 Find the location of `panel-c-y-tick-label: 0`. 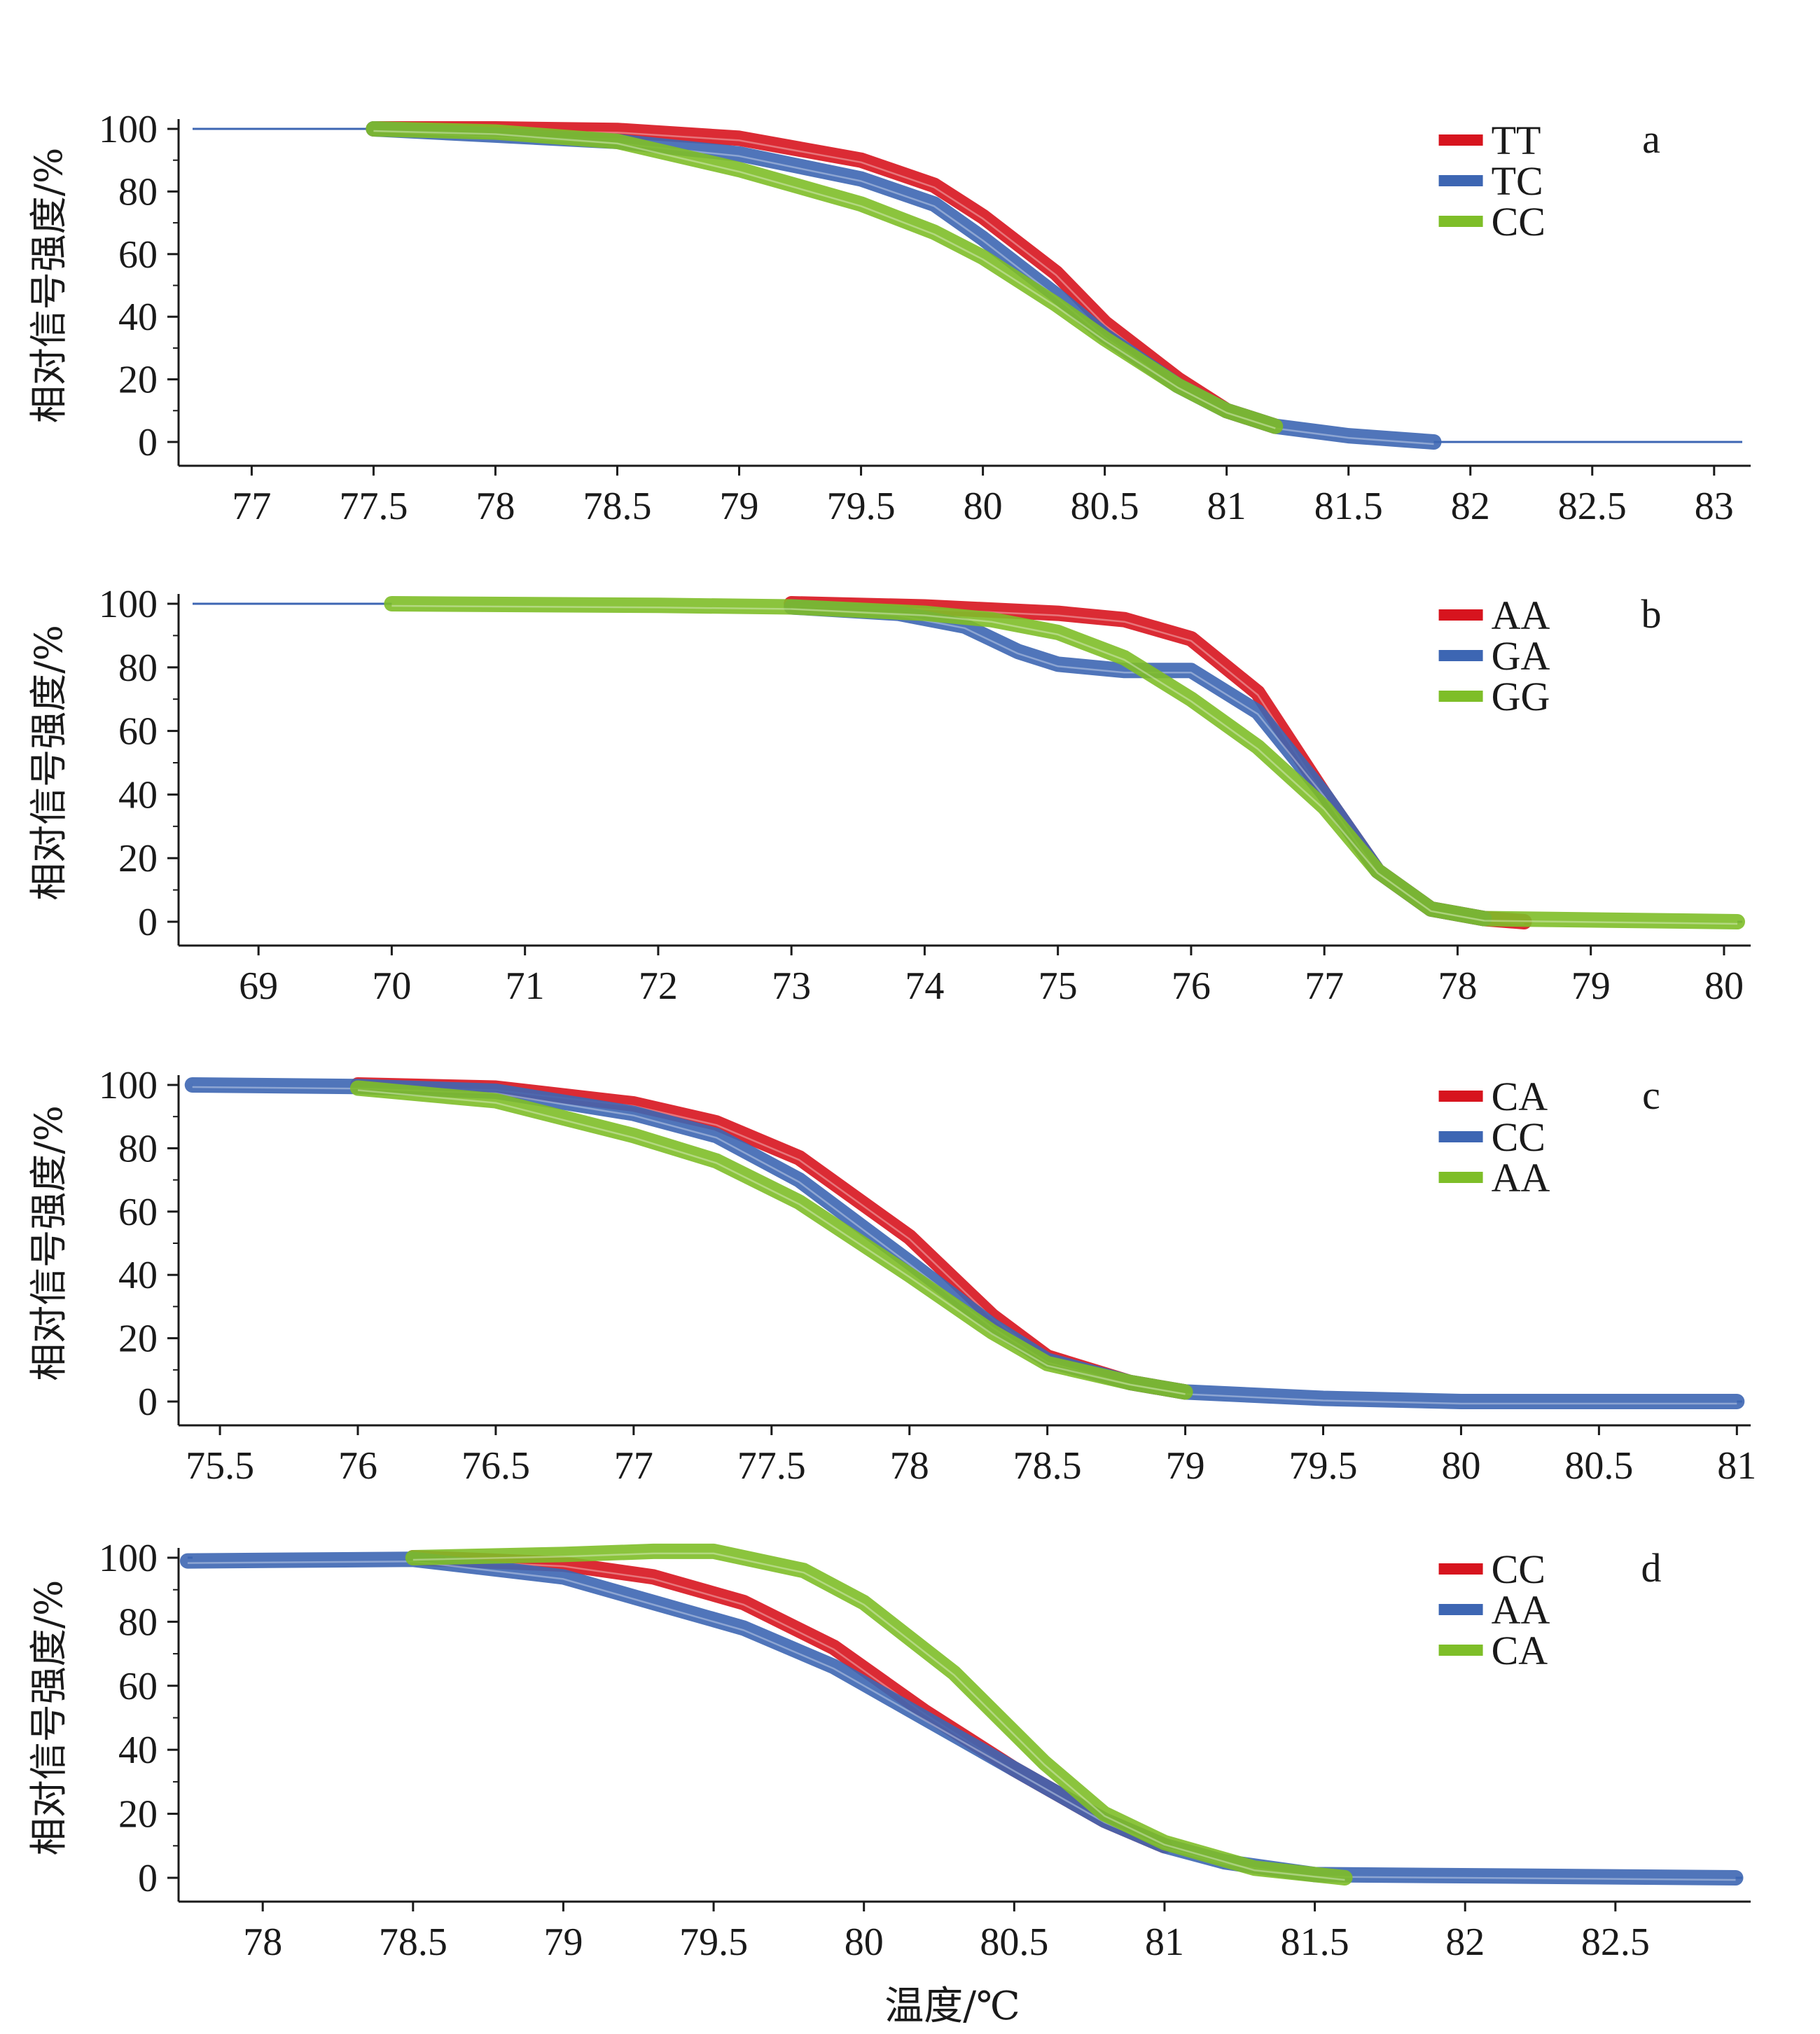

panel-c-y-tick-label: 0 is located at coordinates (148, 1402).